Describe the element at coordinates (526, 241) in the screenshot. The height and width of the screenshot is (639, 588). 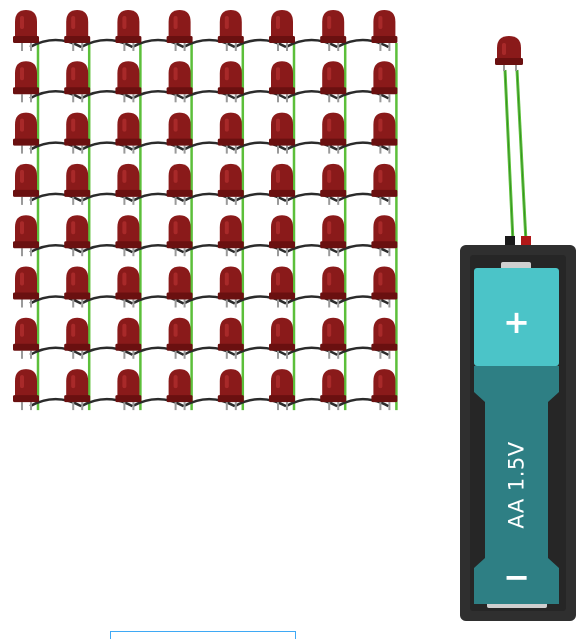
I see `terminal-positive` at that location.